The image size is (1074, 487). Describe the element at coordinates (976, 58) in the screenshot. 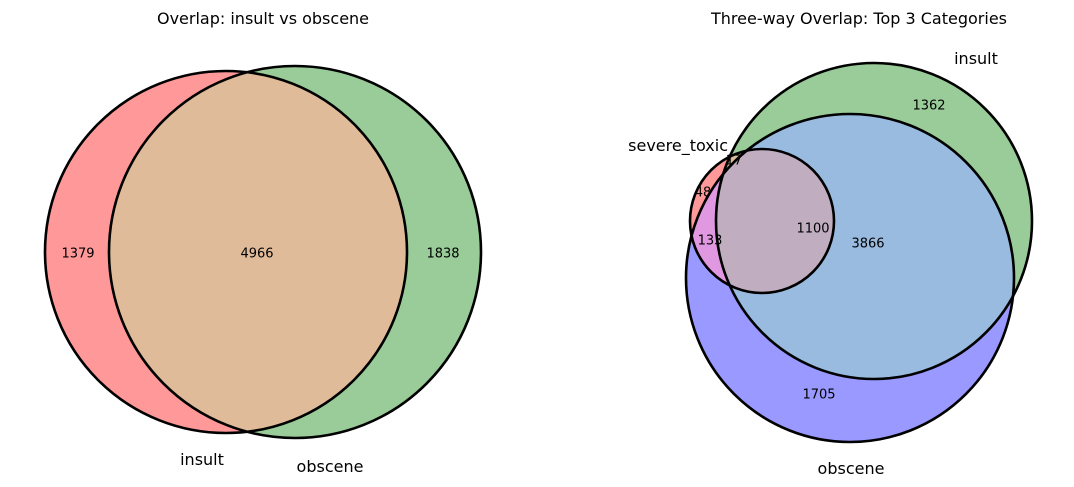

I see `venn3-set-label-insult: insult` at that location.